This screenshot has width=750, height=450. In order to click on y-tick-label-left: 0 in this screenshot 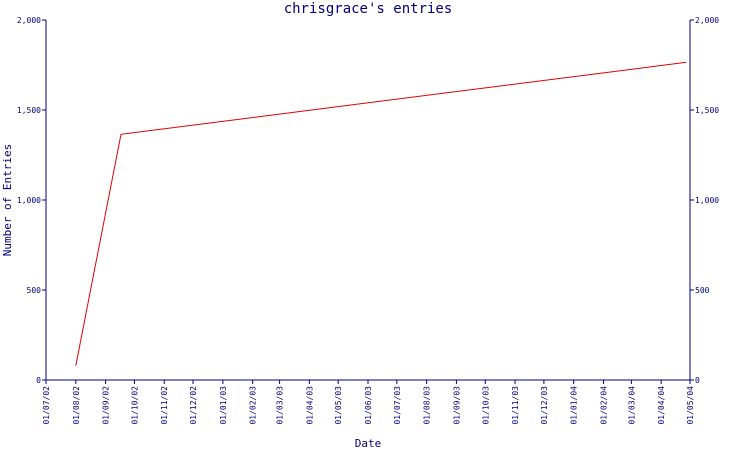, I will do `click(38, 380)`.